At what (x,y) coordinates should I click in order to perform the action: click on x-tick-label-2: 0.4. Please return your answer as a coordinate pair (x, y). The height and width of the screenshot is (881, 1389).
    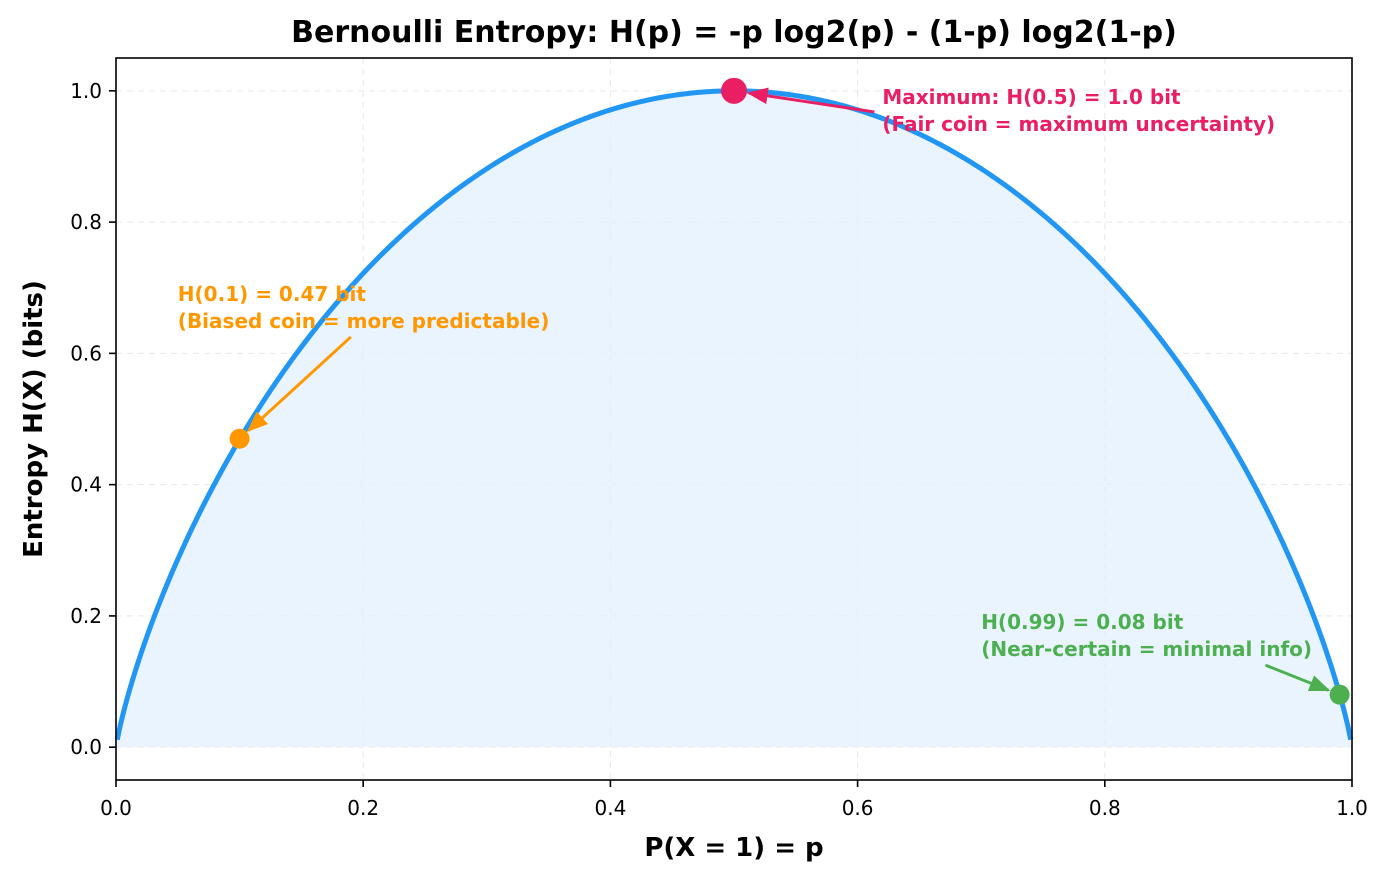
    Looking at the image, I should click on (610, 808).